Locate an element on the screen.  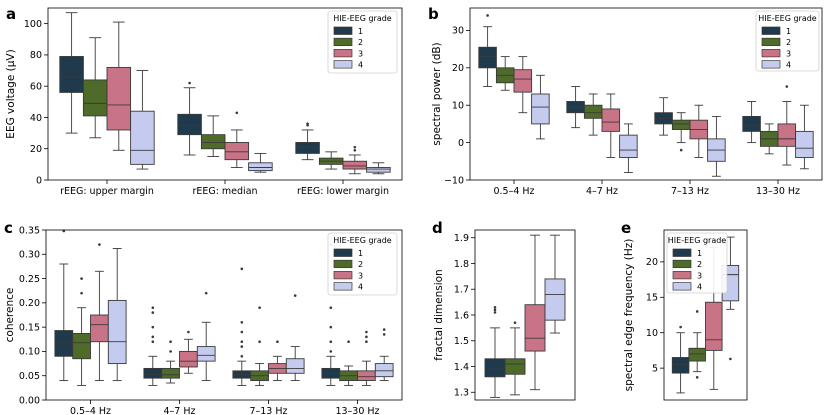
box-d-cat0-grade2 is located at coordinates (515, 358).